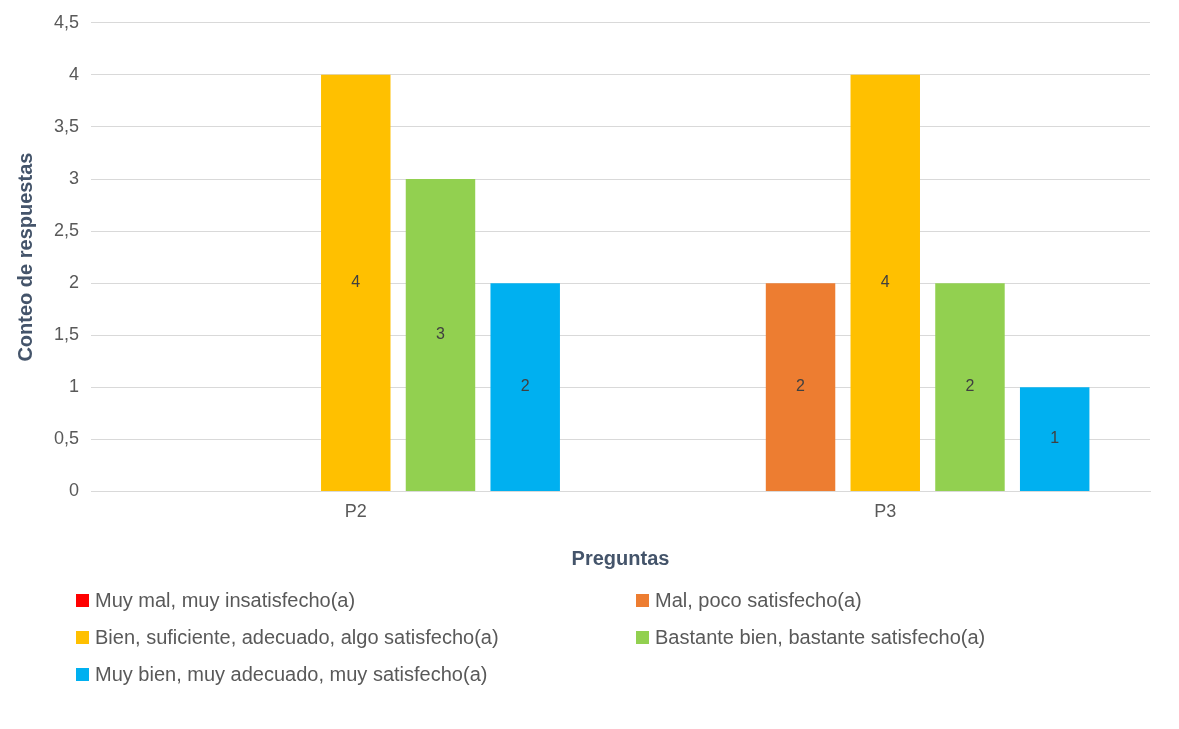 The image size is (1179, 729). What do you see at coordinates (297, 637) in the screenshot?
I see `legend-label: Bien, suficiente, adecuado, algo satisfecho(a)` at bounding box center [297, 637].